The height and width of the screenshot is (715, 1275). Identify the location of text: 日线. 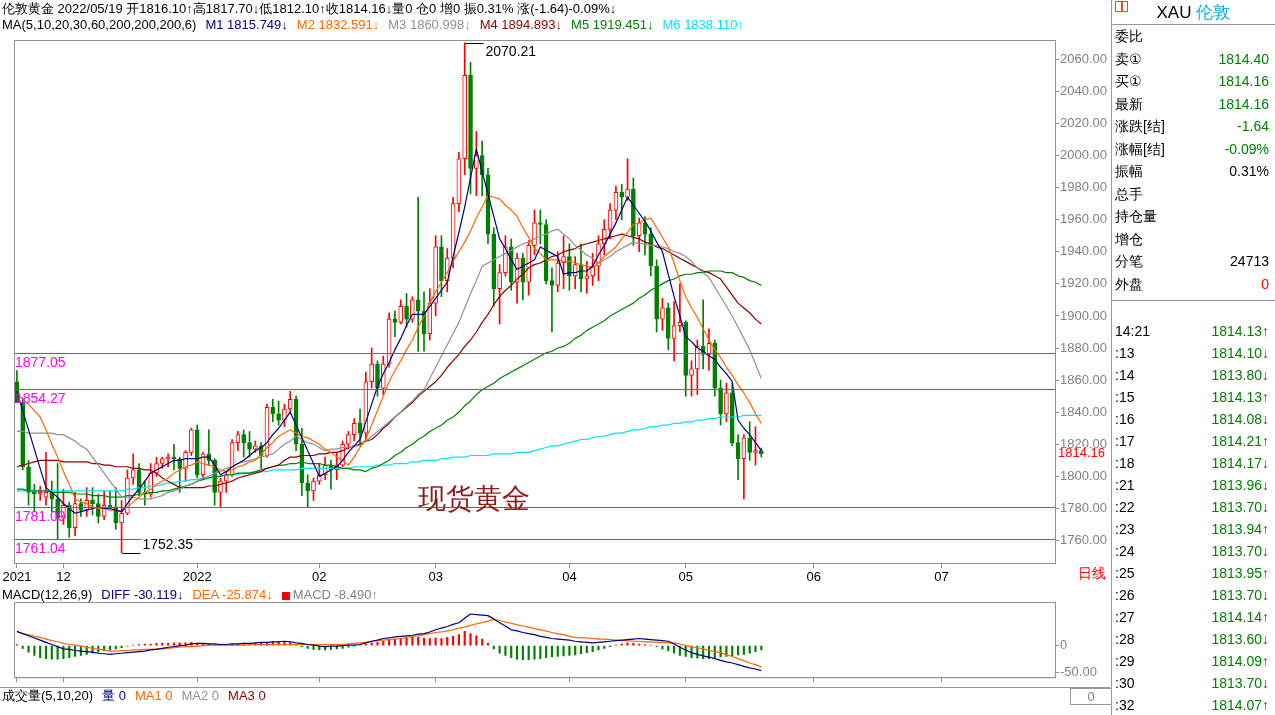
(1092, 572).